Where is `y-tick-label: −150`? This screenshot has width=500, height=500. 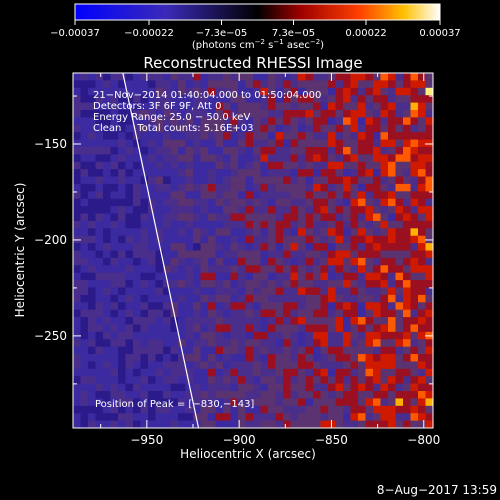
y-tick-label: −150 is located at coordinates (50, 144).